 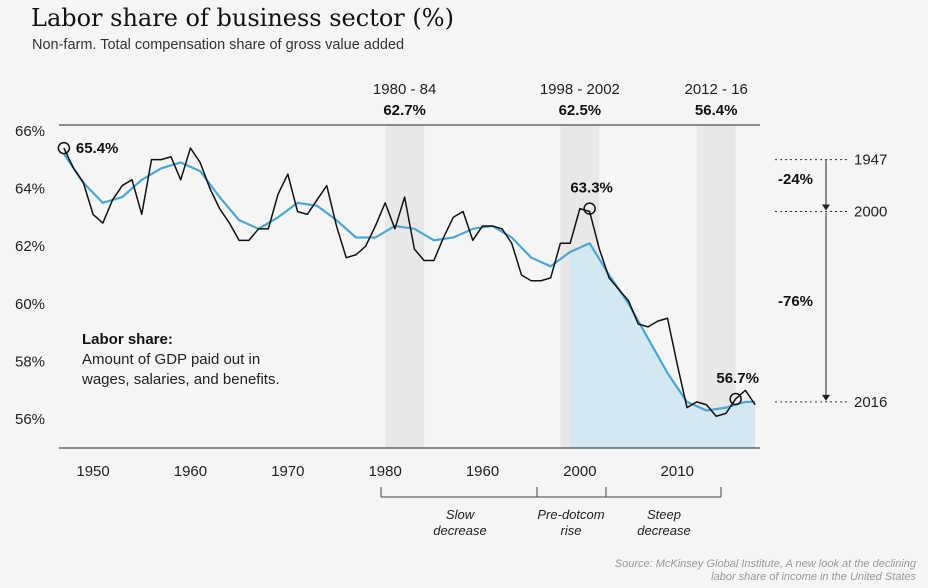 What do you see at coordinates (737, 378) in the screenshot?
I see `point-label-3: 56.7%` at bounding box center [737, 378].